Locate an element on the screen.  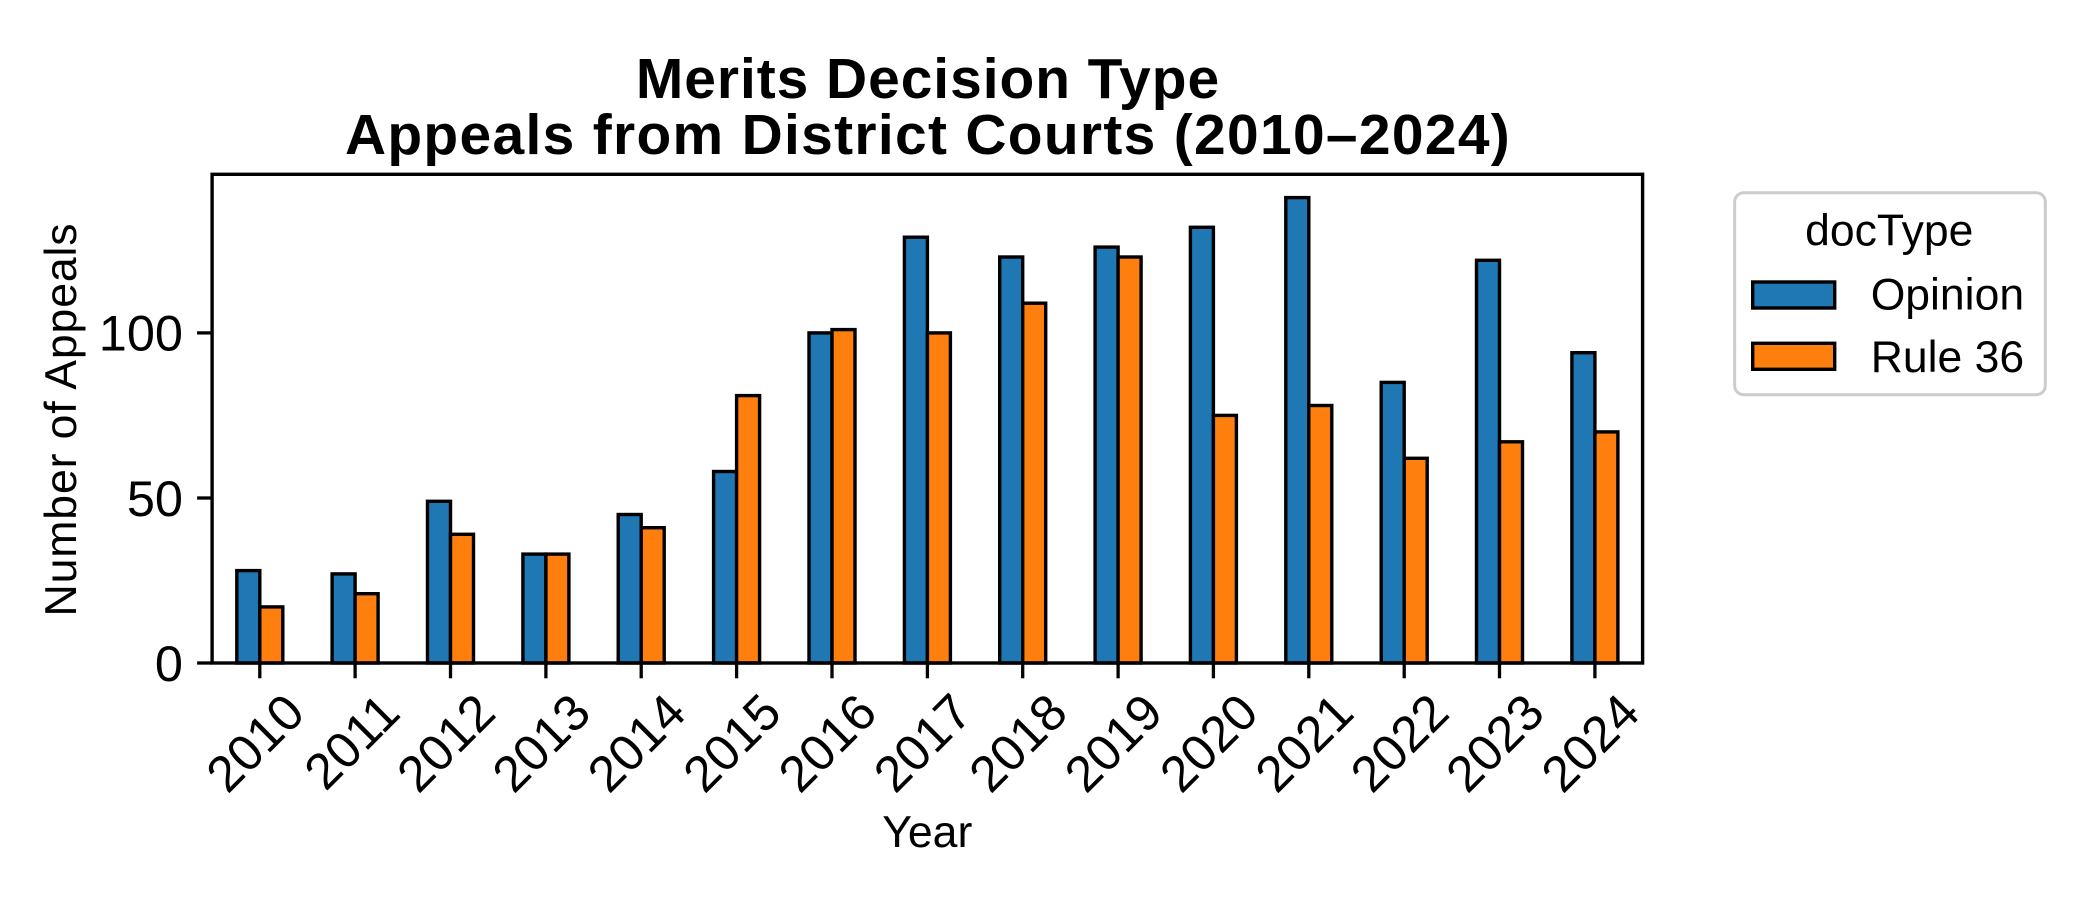
svg-text: Number of Appeals is located at coordinates (61, 420).